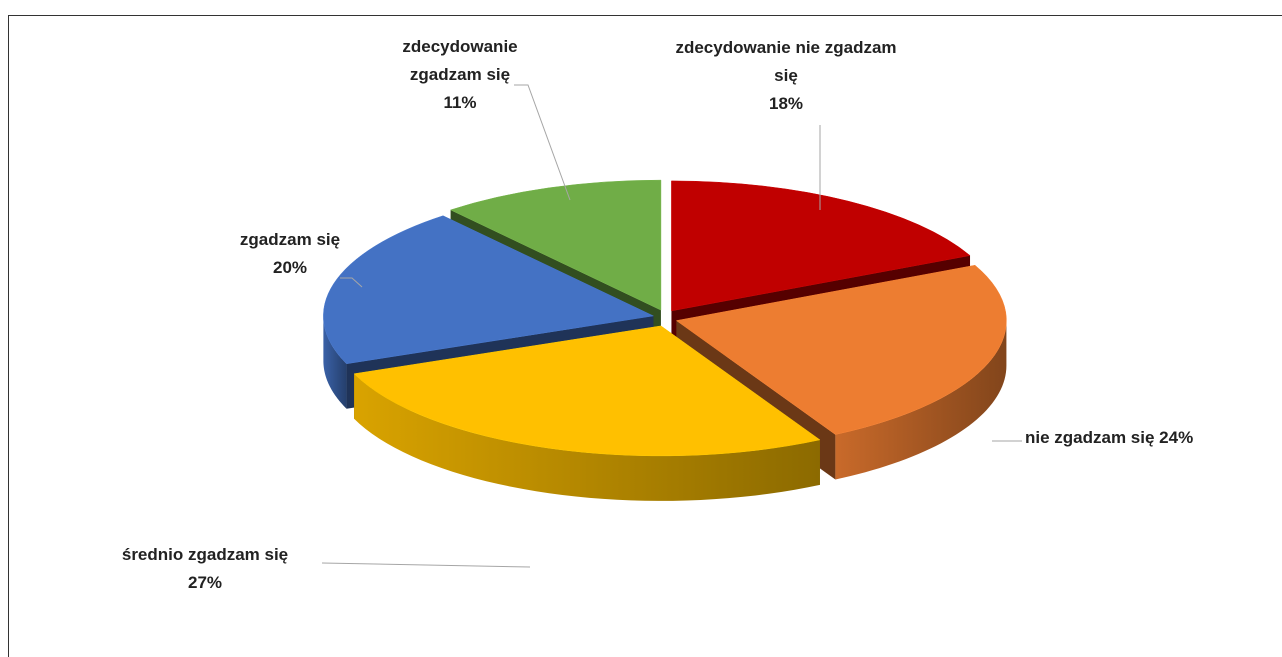  Describe the element at coordinates (460, 102) in the screenshot. I see `value-label: 11%` at that location.